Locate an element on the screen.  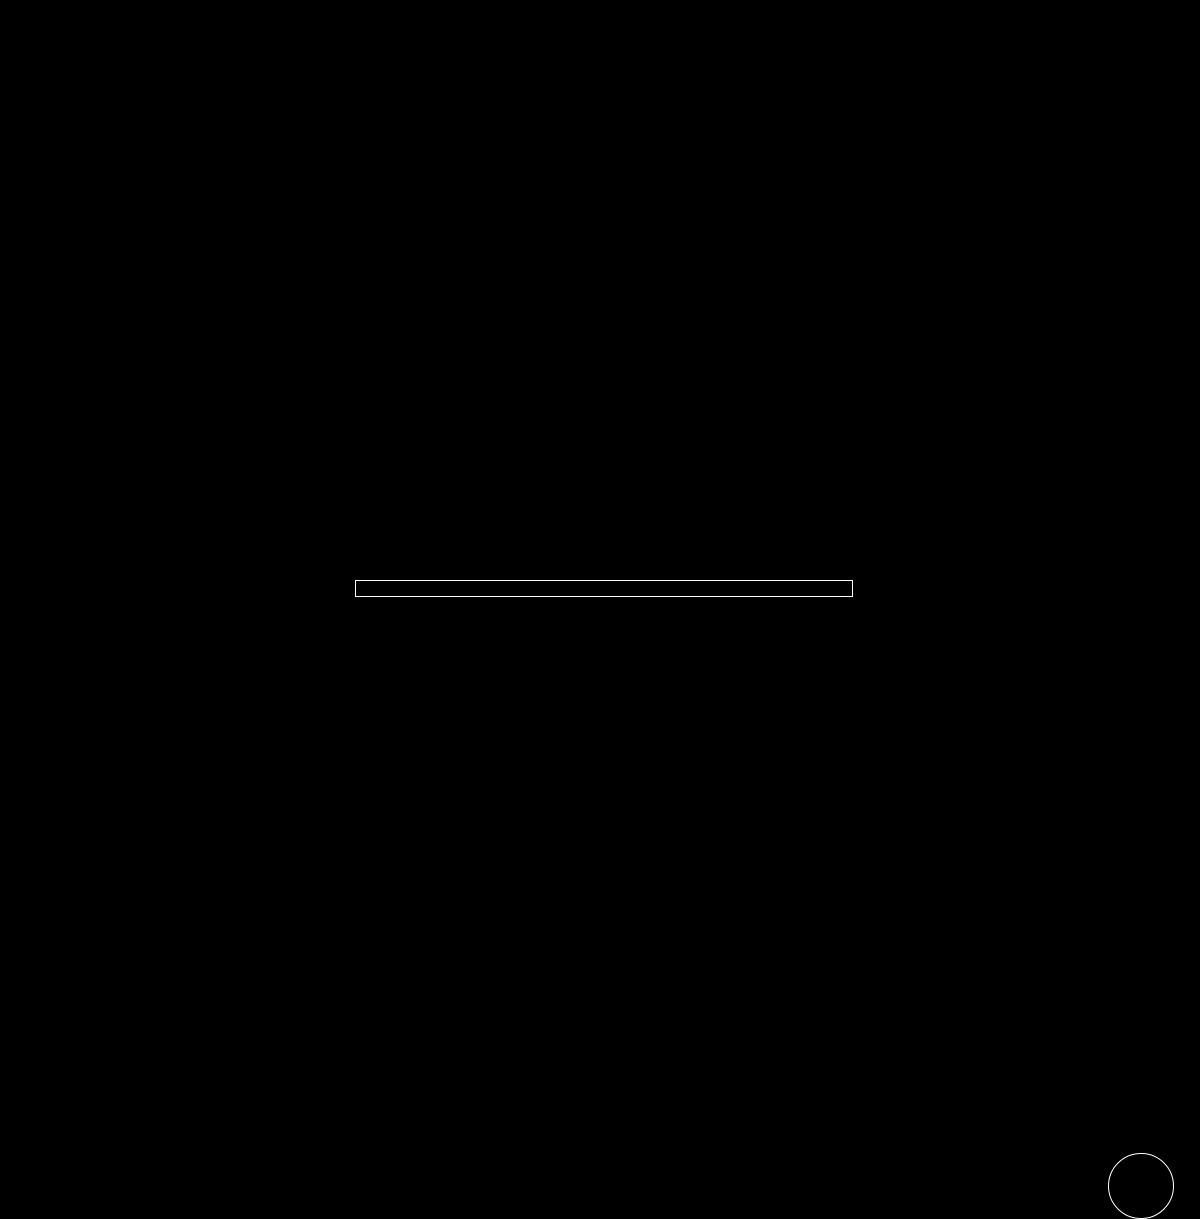
colorbar-block is located at coordinates (605, 607).